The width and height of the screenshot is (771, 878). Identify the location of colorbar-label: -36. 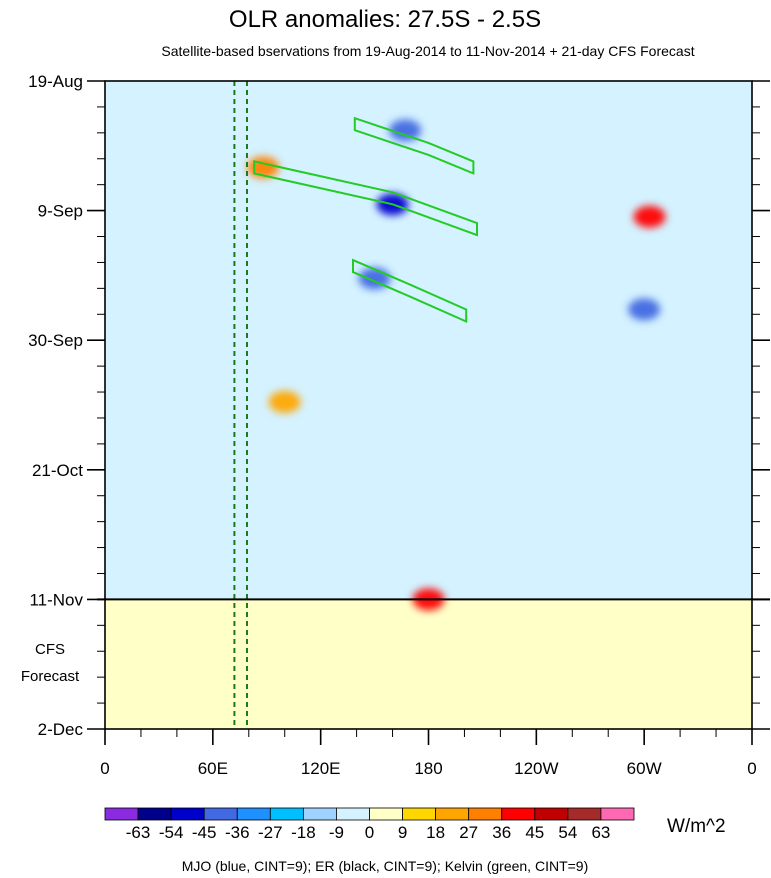
(237, 832).